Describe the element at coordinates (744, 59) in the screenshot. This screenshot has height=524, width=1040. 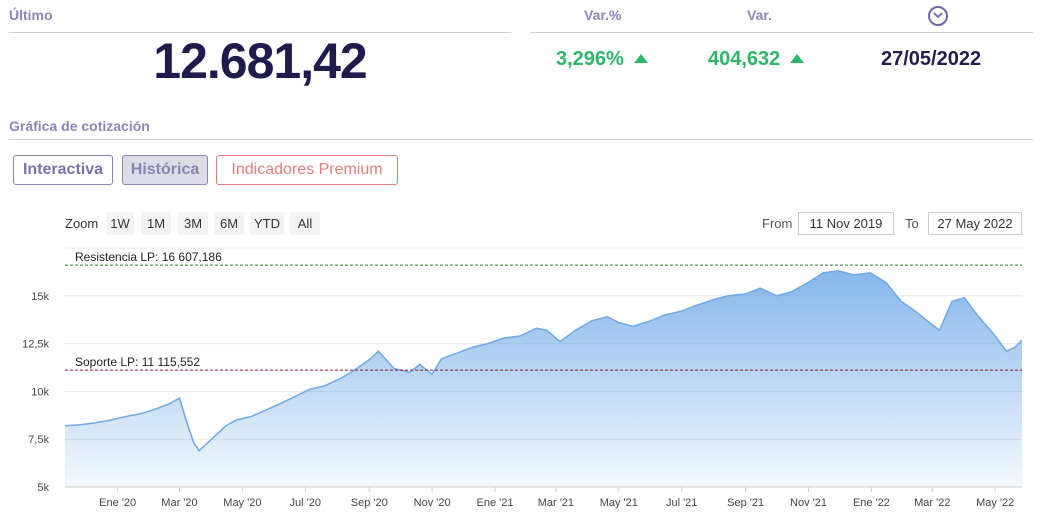
I see `var-abs-text: 404,632` at that location.